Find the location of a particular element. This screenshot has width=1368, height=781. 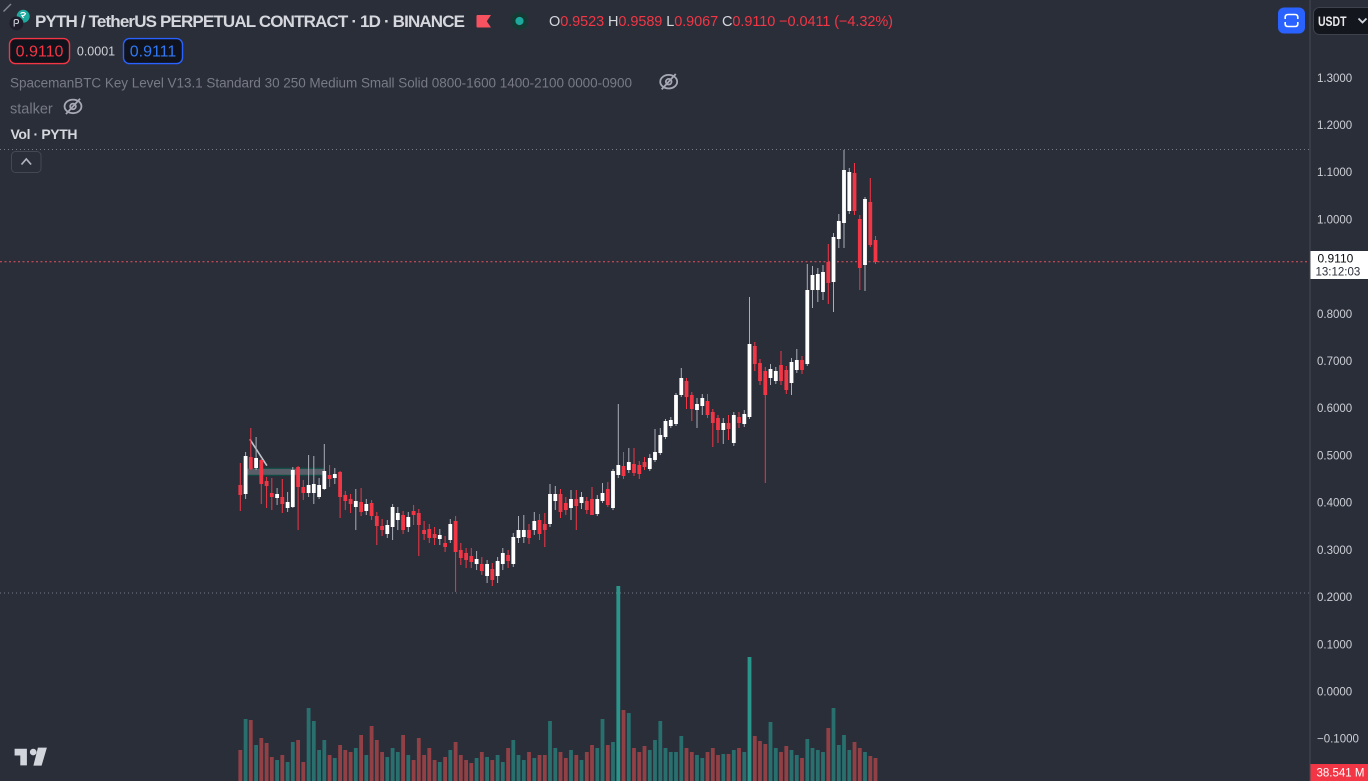

svg-text: 0.2000 is located at coordinates (1334, 598).